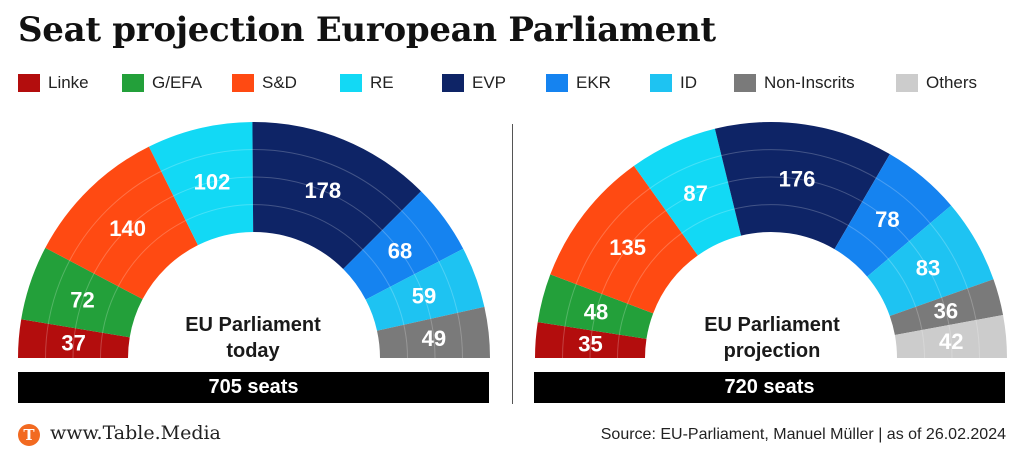 Image resolution: width=1024 pixels, height=461 pixels. I want to click on legend-label: G/EFA, so click(177, 82).